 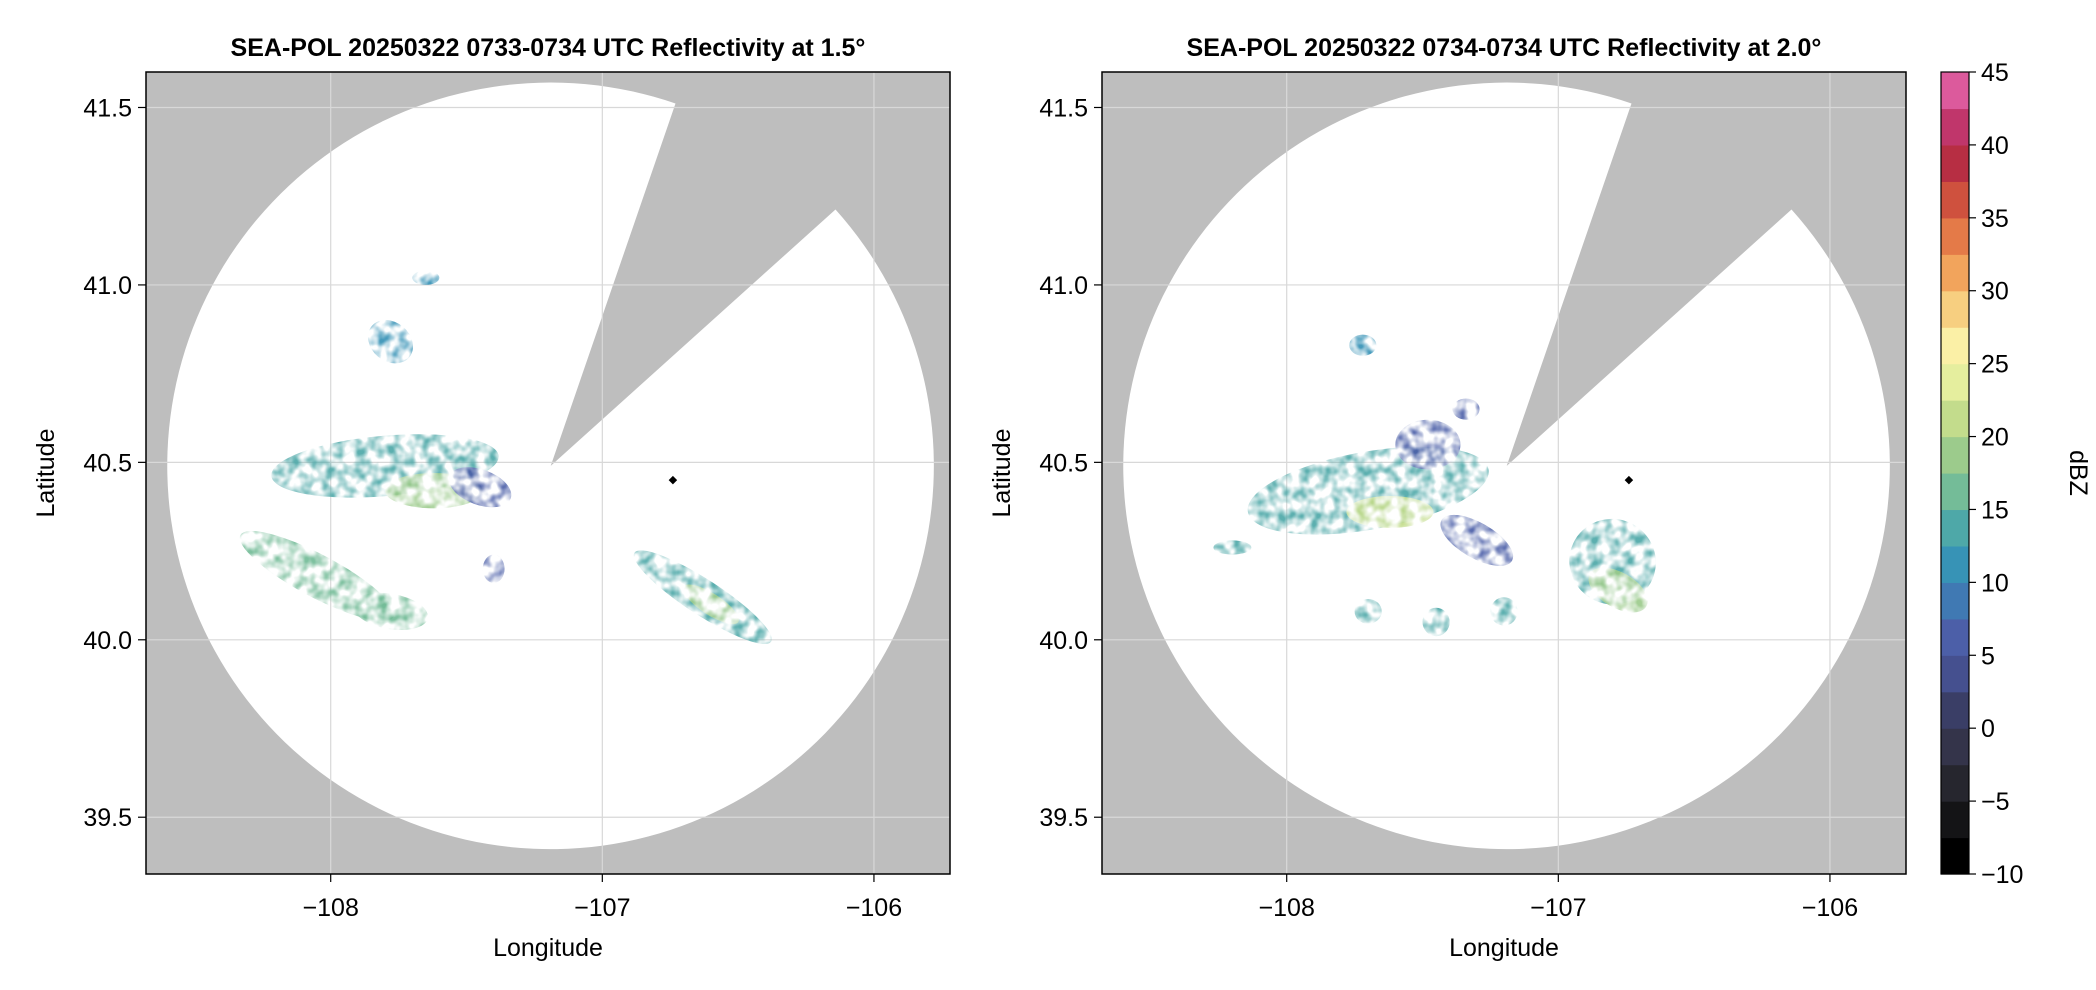 What do you see at coordinates (1995, 583) in the screenshot?
I see `colorbar-tick-label: 10` at bounding box center [1995, 583].